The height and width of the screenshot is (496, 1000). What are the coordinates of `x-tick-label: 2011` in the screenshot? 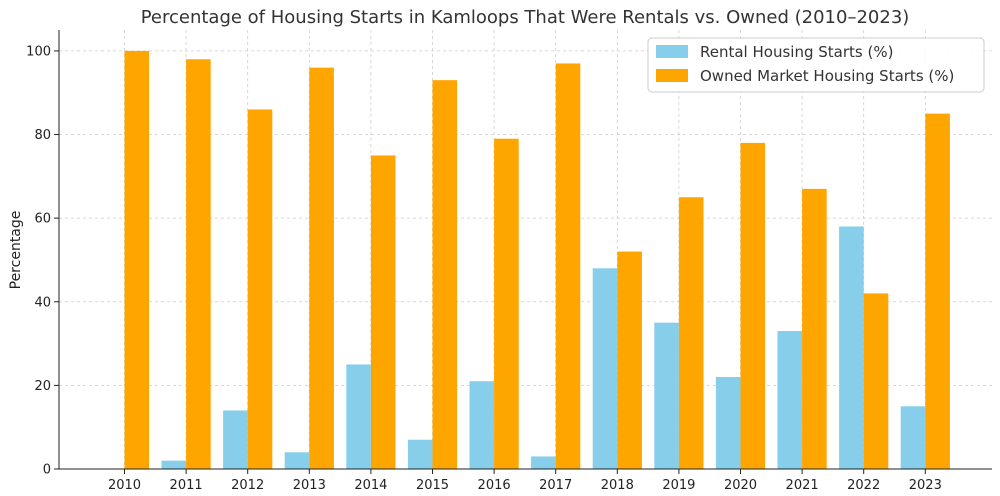 It's located at (186, 485).